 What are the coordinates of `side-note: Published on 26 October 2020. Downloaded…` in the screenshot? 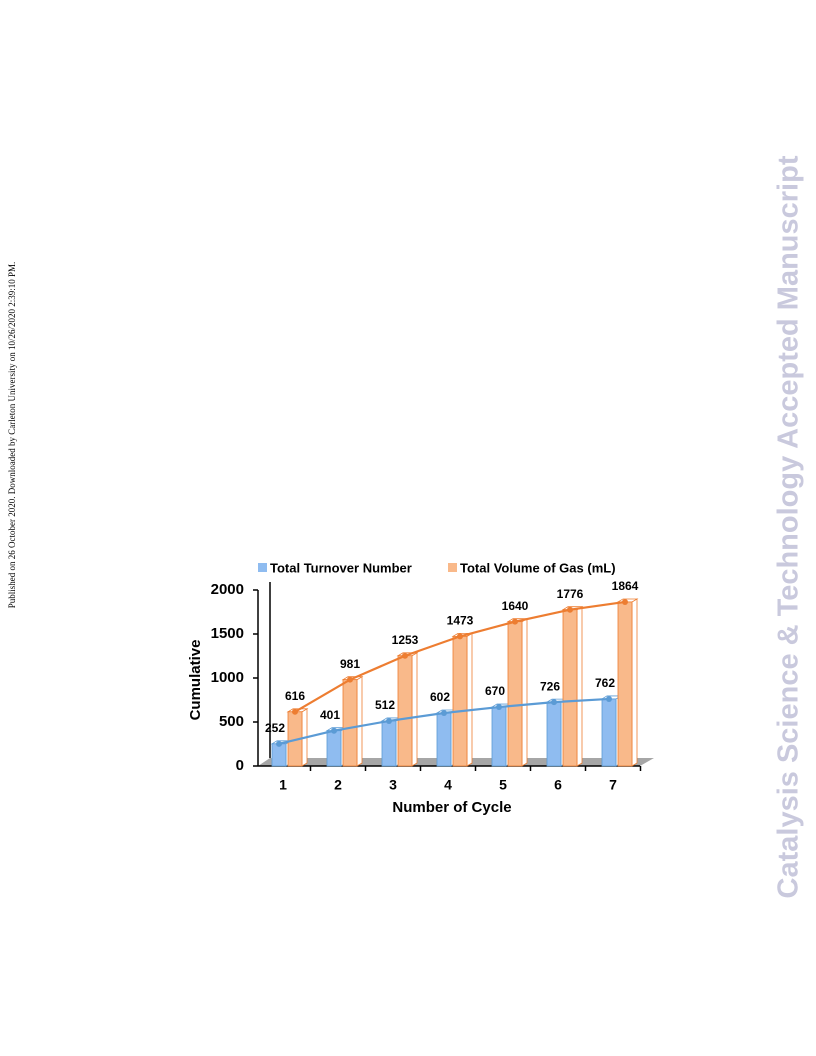 It's located at (12, 435).